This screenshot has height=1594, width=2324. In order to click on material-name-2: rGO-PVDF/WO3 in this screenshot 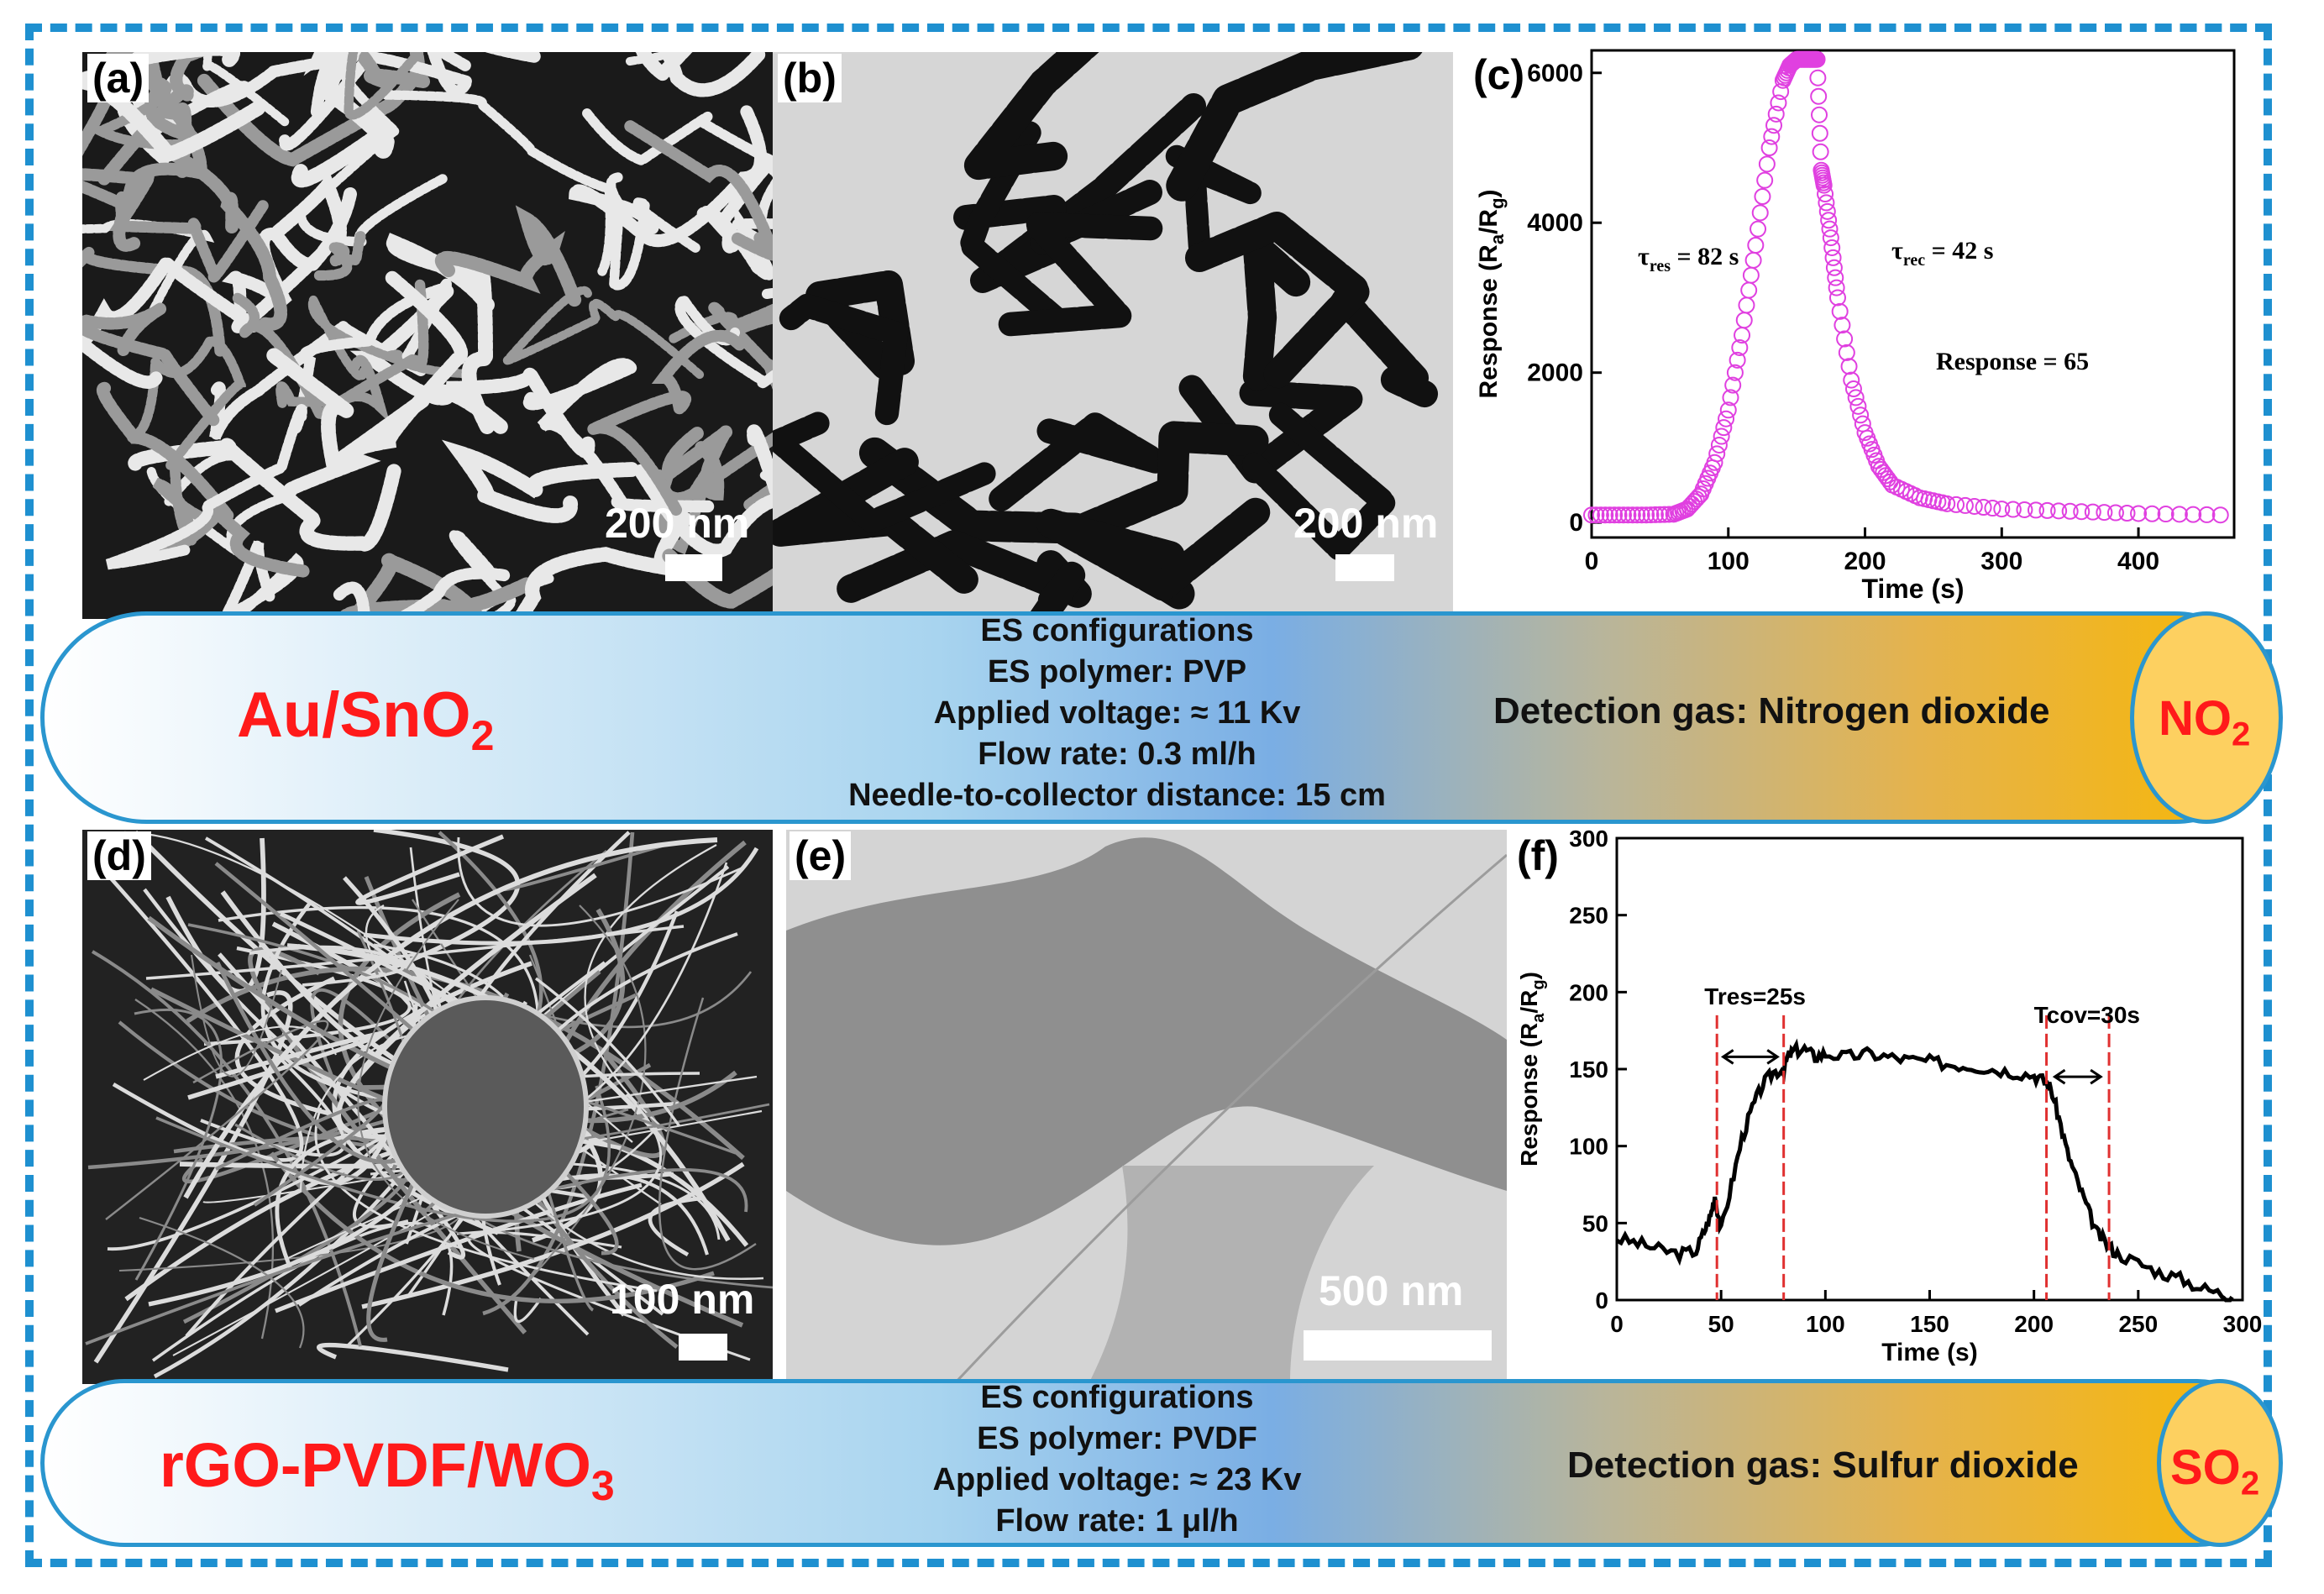, I will do `click(387, 1469)`.